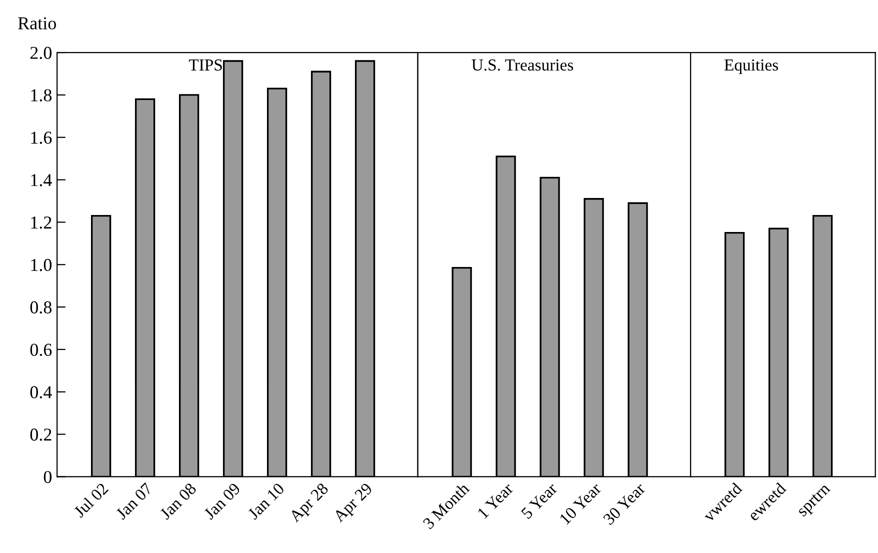  What do you see at coordinates (41, 180) in the screenshot?
I see `y-tick-label: 1.4` at bounding box center [41, 180].